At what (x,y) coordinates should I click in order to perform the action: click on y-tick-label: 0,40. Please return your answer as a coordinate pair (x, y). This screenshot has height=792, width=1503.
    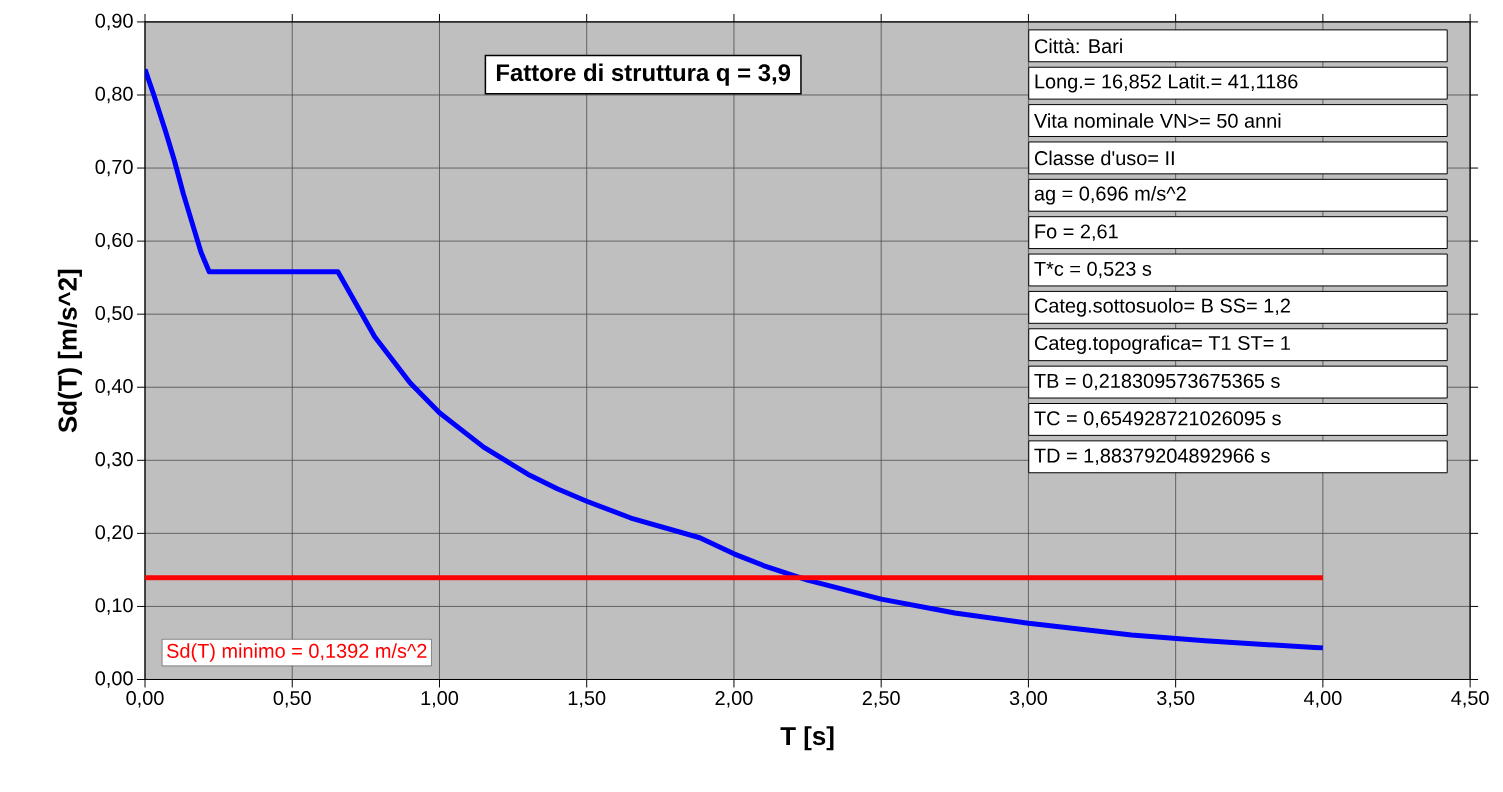
    Looking at the image, I should click on (114, 387).